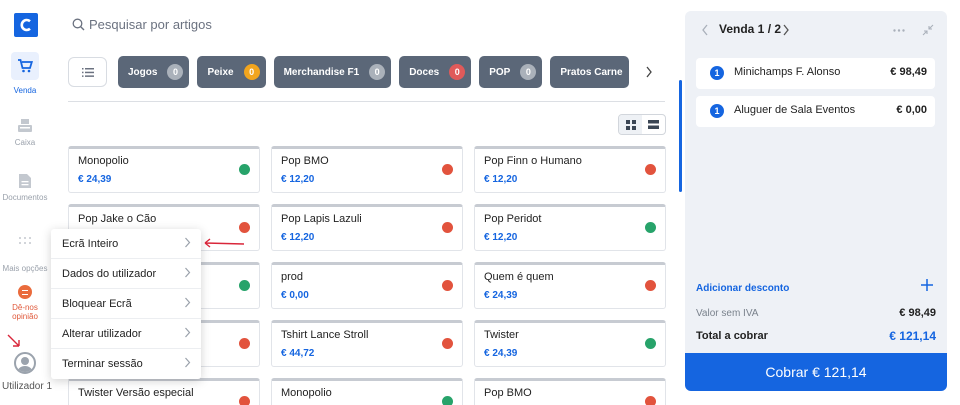  I want to click on product-card: Monopolio € 24,39, so click(164, 169).